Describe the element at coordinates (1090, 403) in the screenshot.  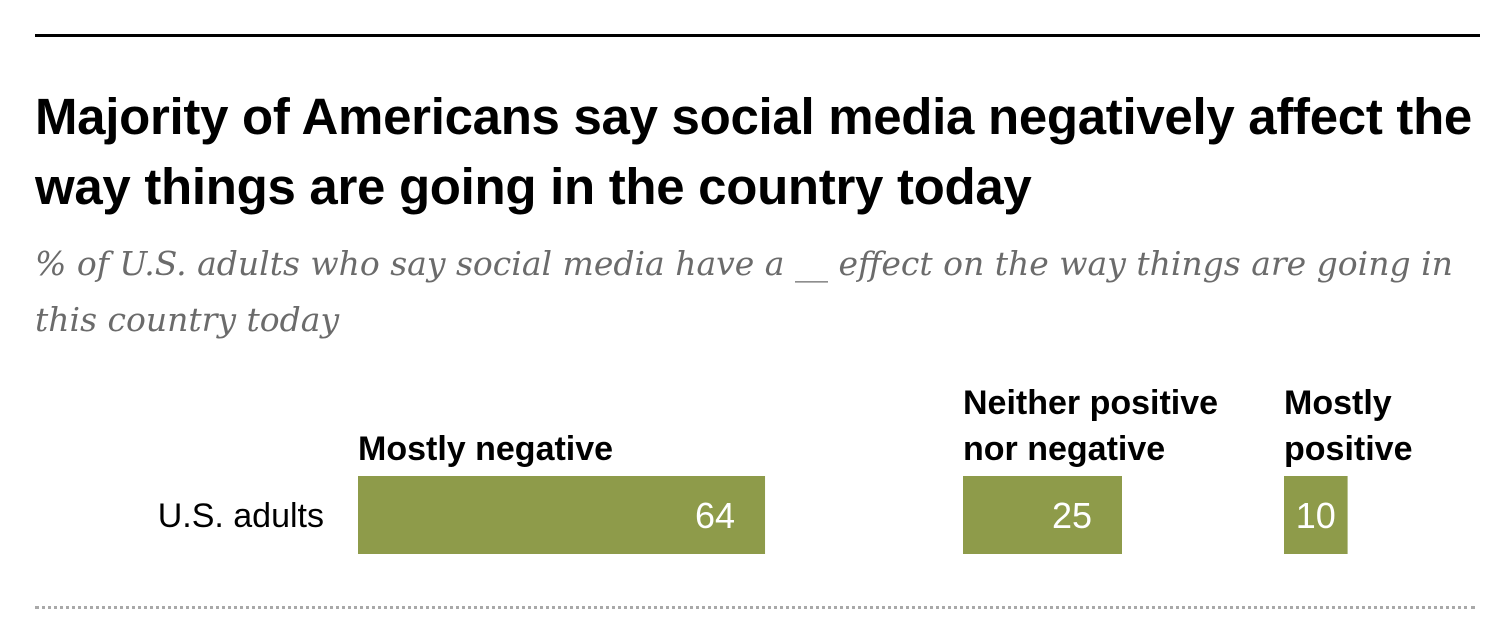
I see `series-header-line: Neither positive` at that location.